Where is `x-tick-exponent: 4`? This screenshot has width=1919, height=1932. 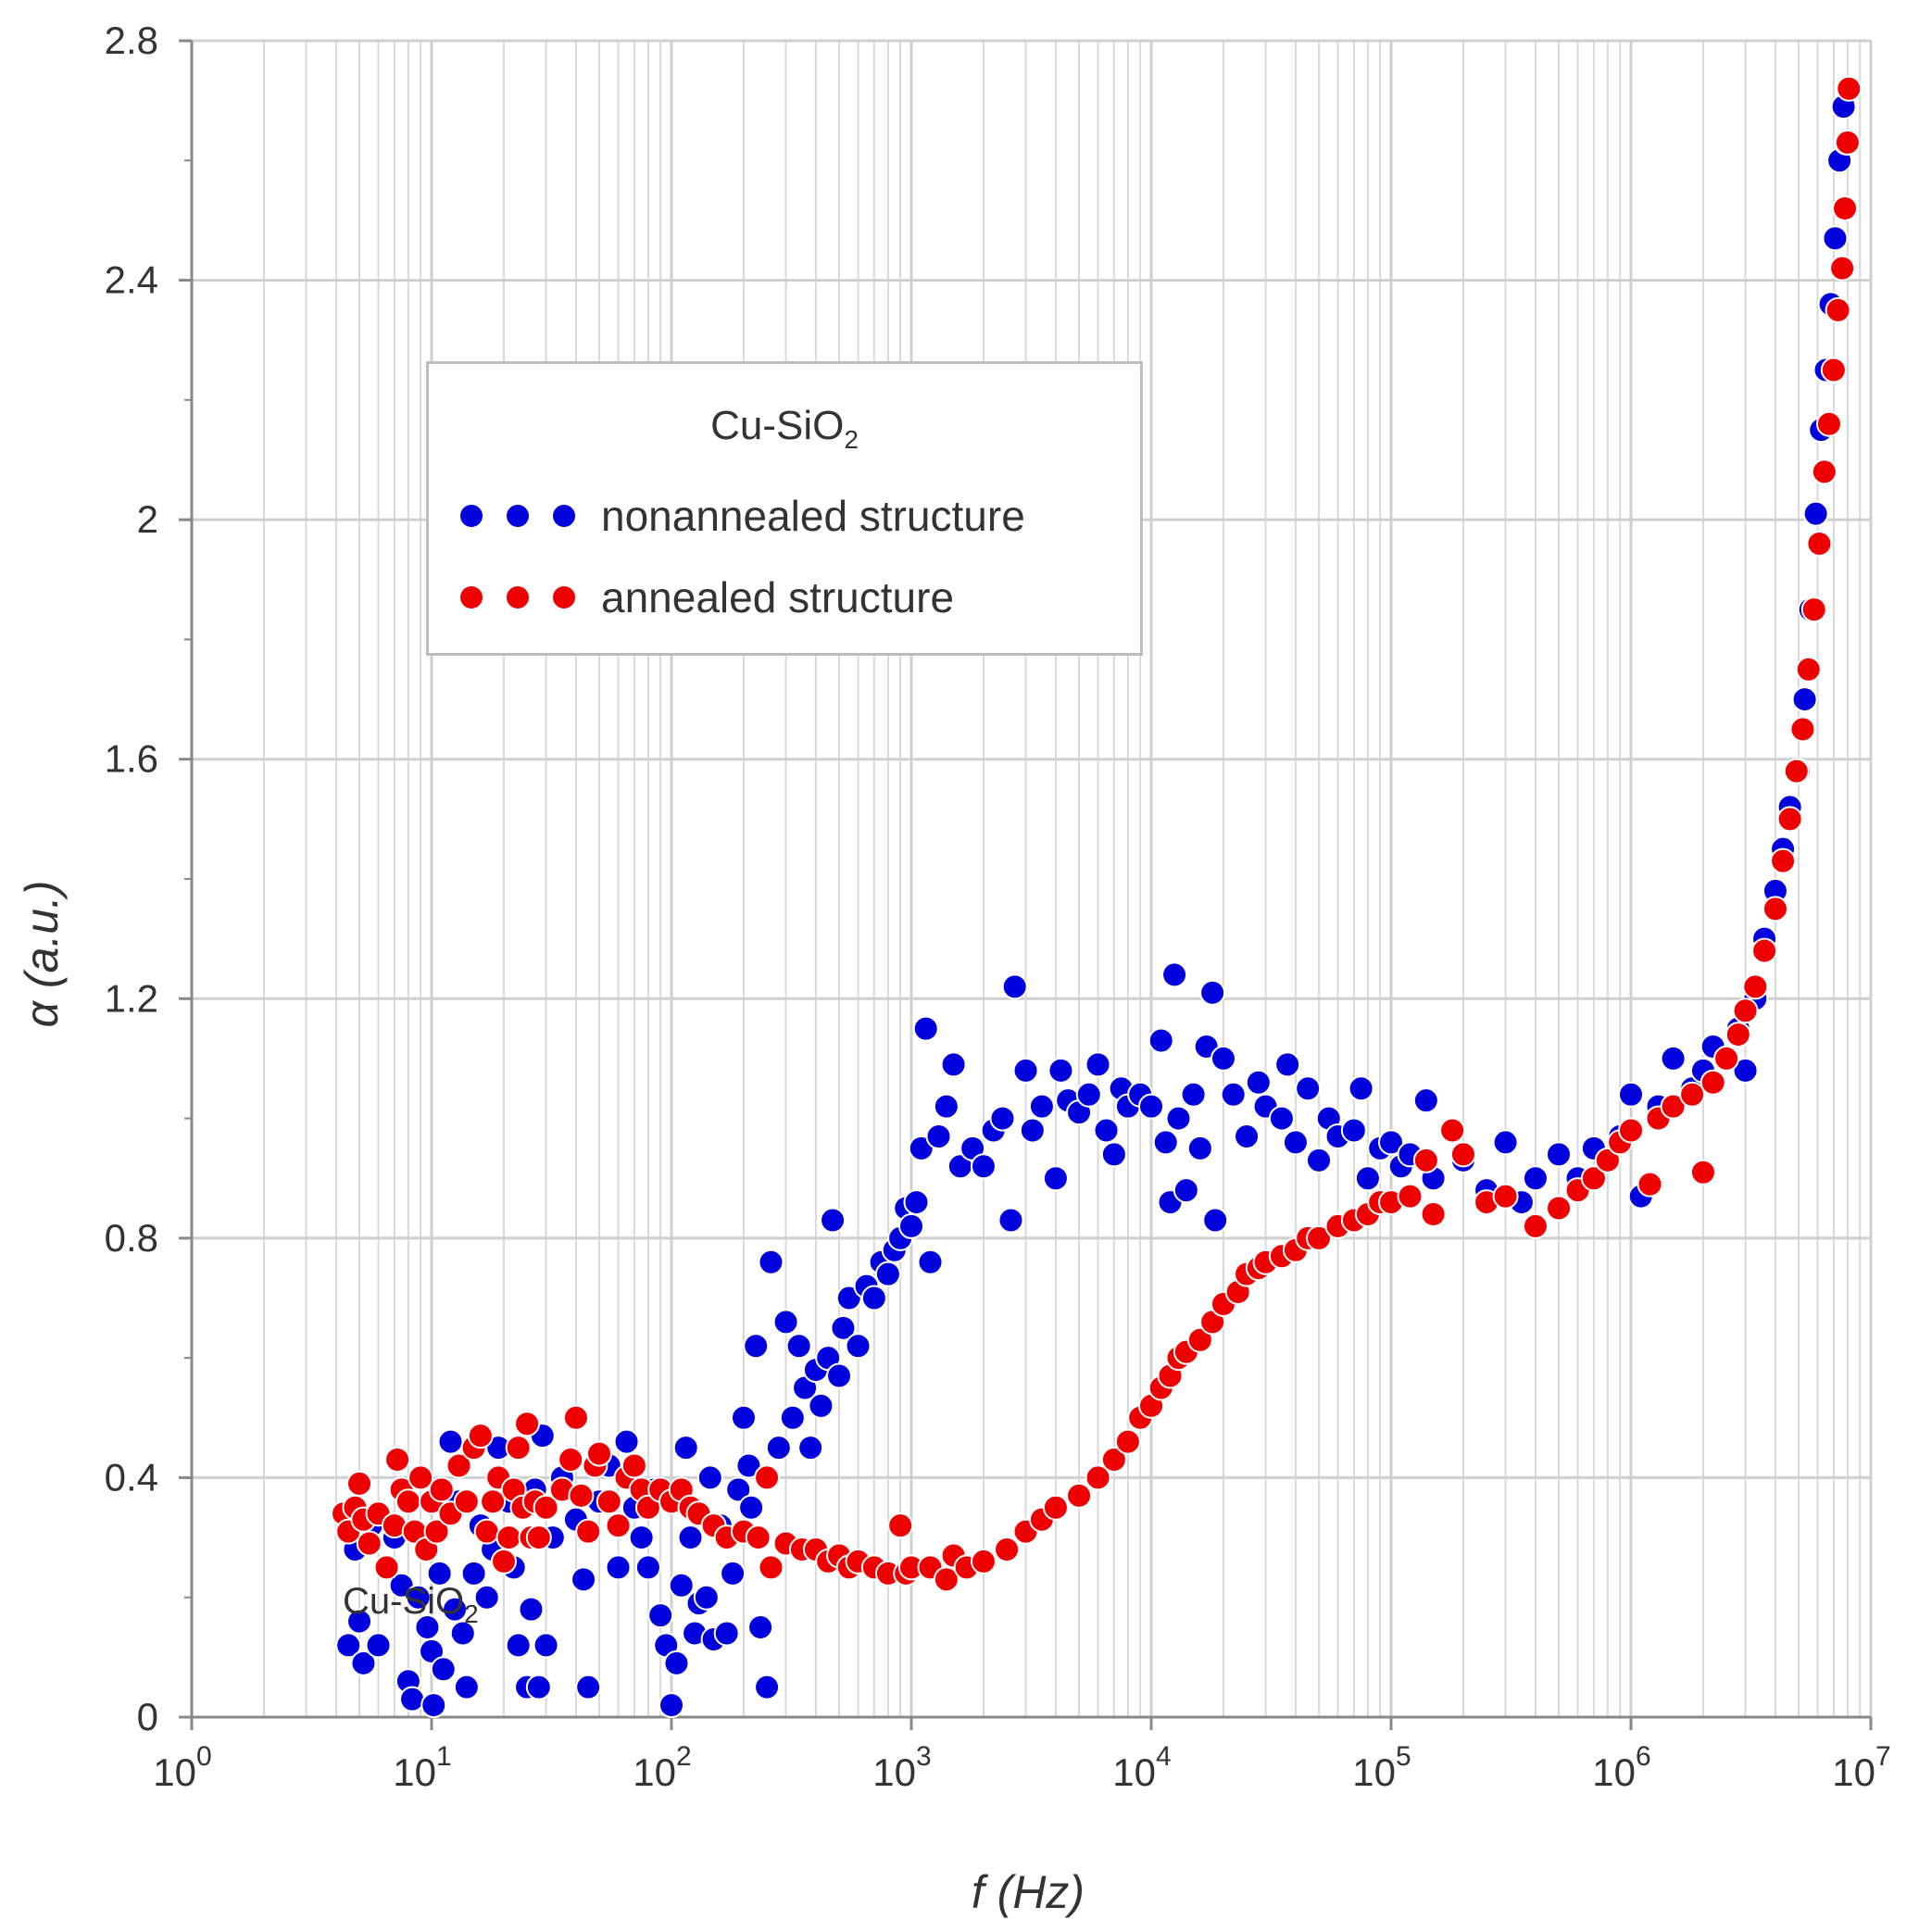
x-tick-exponent: 4 is located at coordinates (1164, 1756).